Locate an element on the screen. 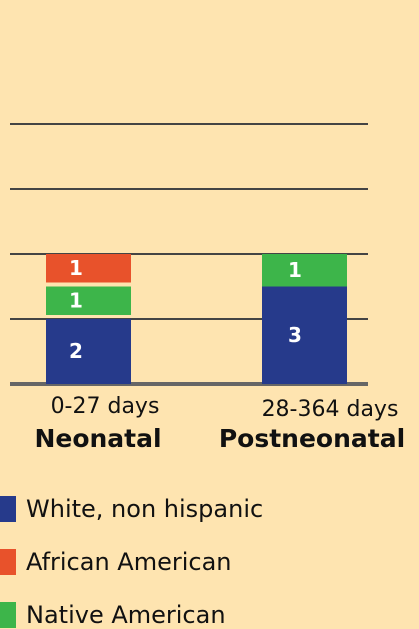  x-group-label: Postneonatal is located at coordinates (312, 438).